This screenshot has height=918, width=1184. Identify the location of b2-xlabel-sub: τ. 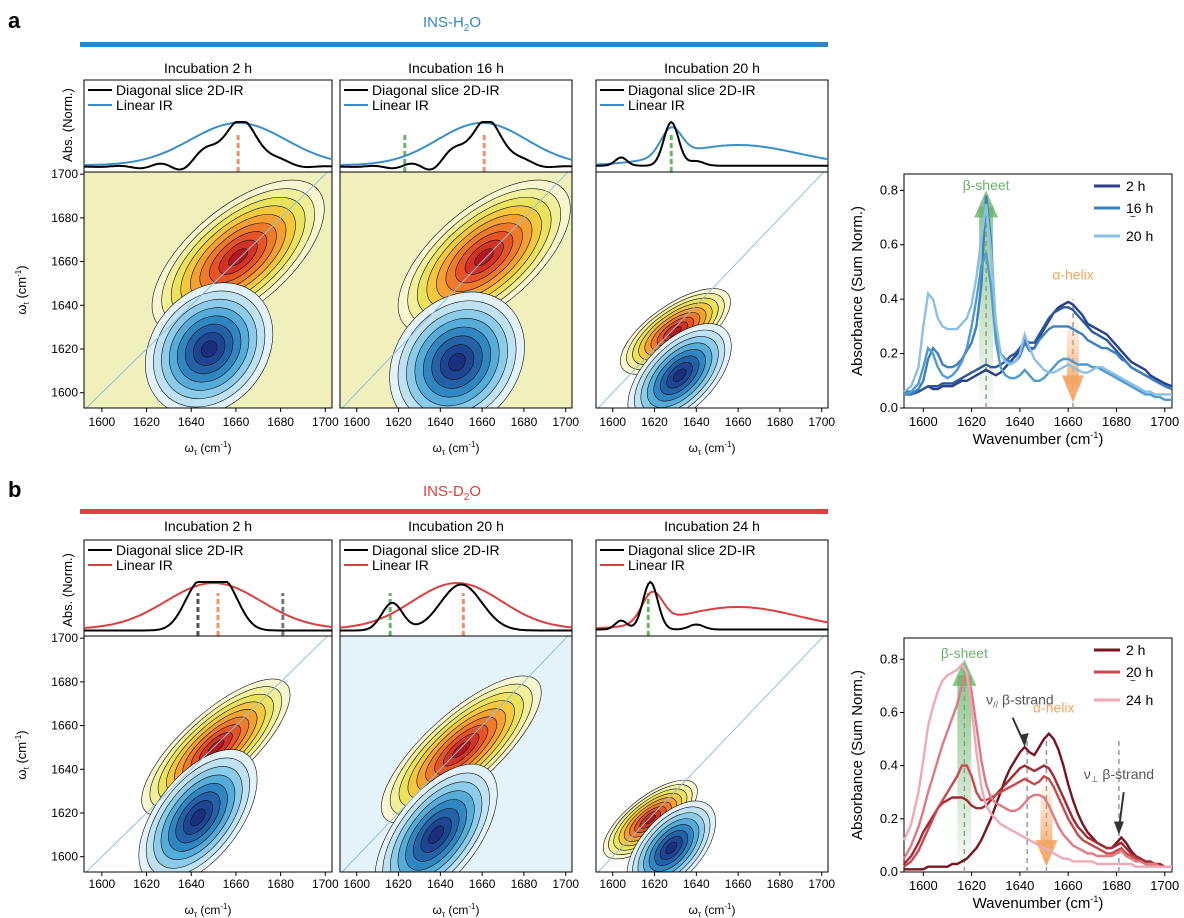
(444, 914).